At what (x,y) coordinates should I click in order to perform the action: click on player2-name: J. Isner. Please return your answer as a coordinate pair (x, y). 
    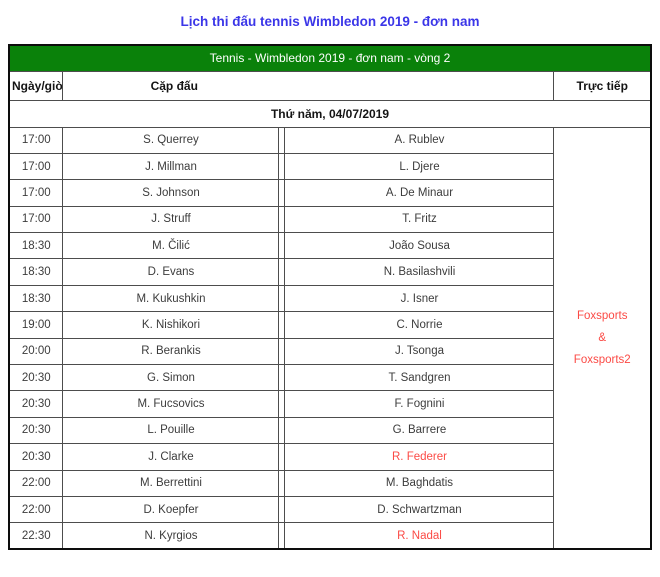
    Looking at the image, I should click on (419, 298).